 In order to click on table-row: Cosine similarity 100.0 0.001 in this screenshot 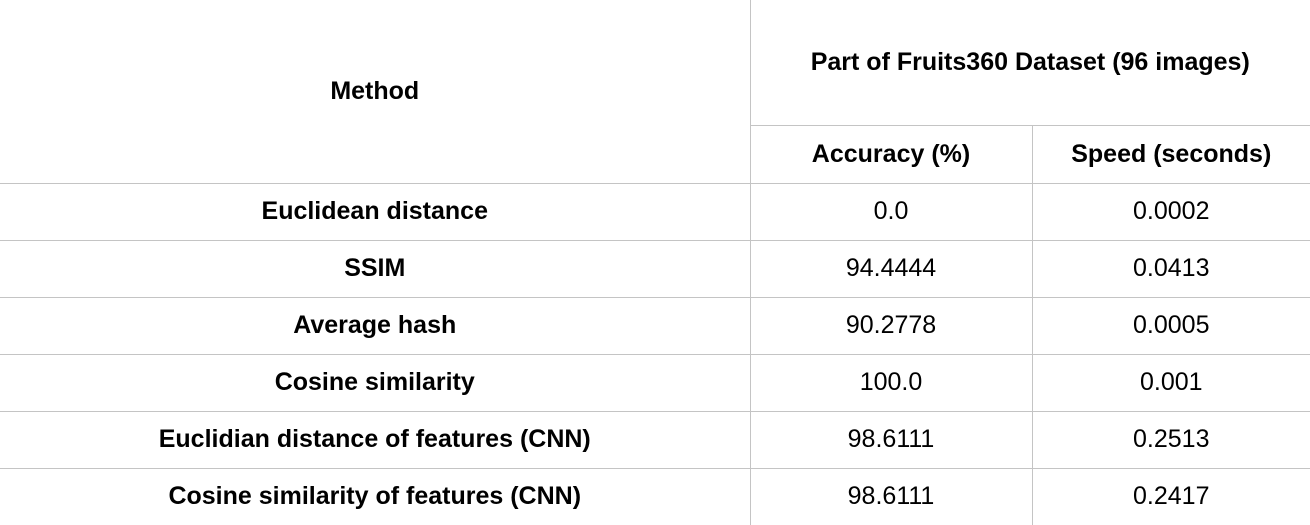, I will do `click(655, 382)`.